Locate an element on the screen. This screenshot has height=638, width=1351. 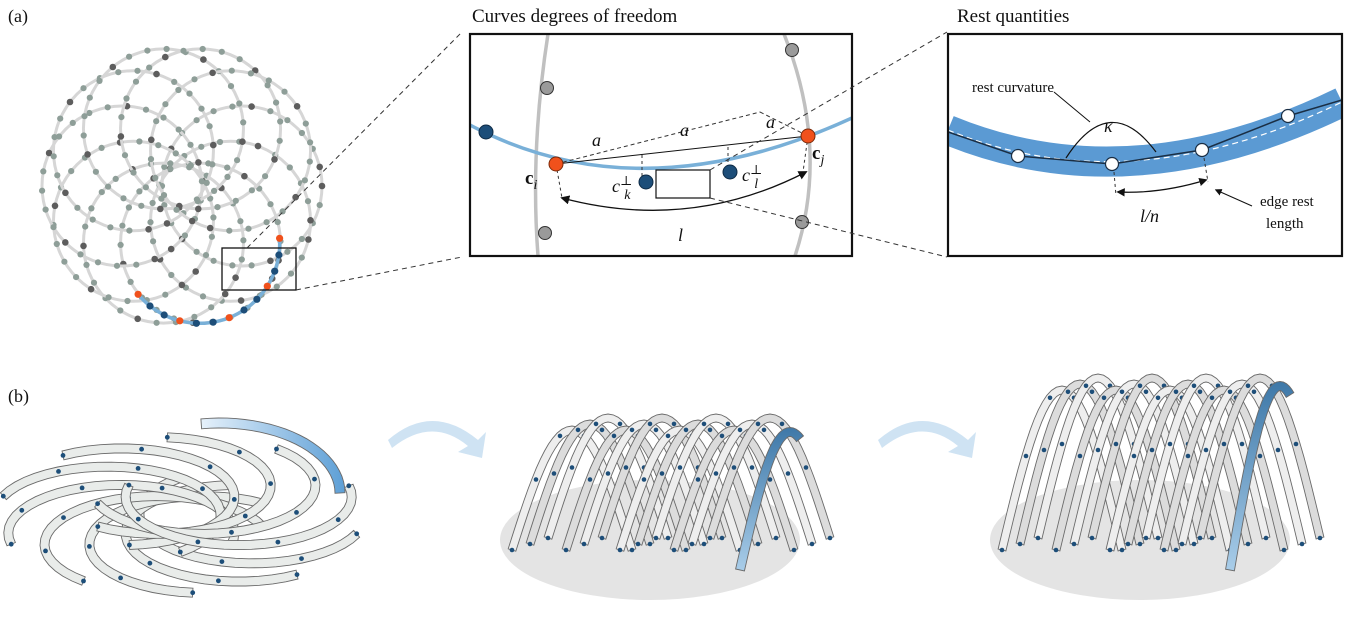
zoom-box-inset1 is located at coordinates (683, 184).